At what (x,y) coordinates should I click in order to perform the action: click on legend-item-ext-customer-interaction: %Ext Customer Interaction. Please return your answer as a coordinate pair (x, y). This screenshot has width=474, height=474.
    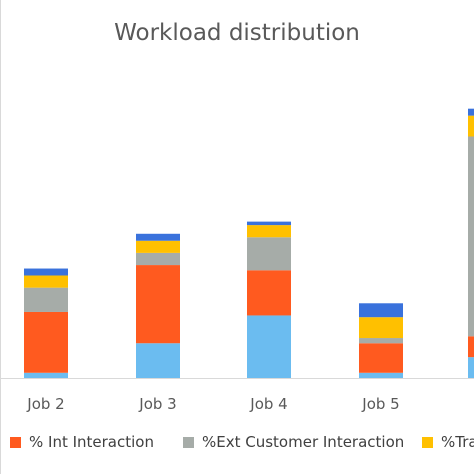
    Looking at the image, I should click on (293, 442).